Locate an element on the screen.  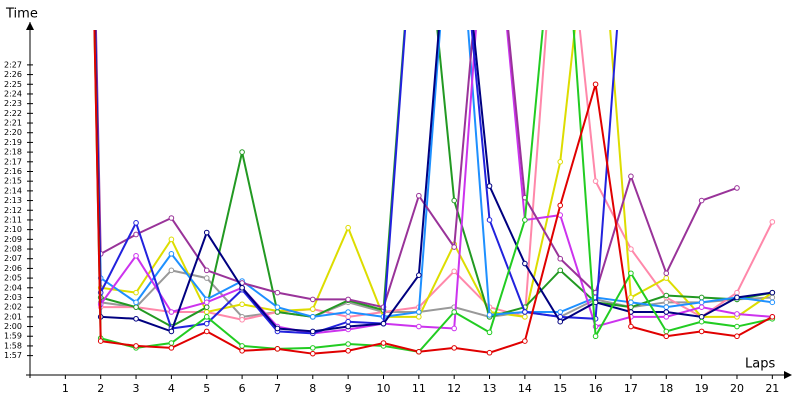
x-tick-label: 7 is located at coordinates (277, 388).